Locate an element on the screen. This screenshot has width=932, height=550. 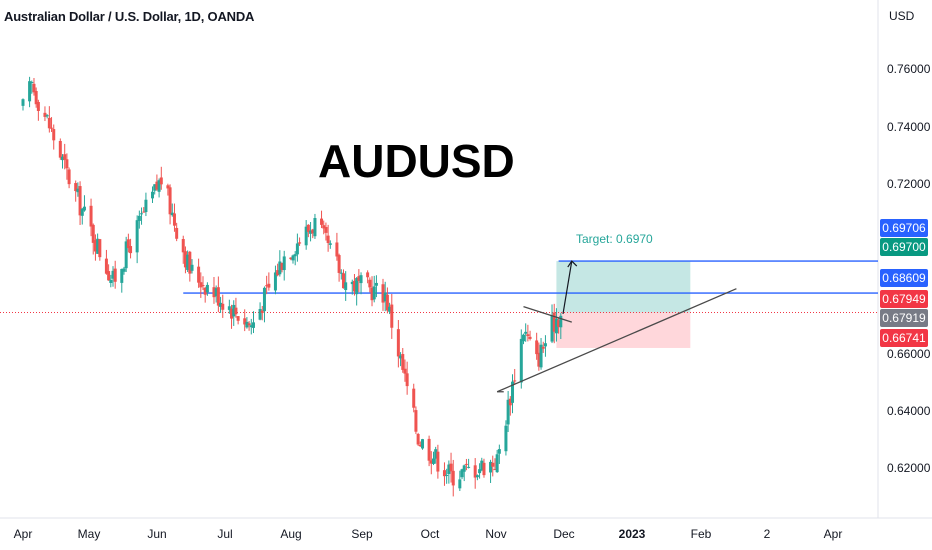
x-tick-label: Feb is located at coordinates (701, 534).